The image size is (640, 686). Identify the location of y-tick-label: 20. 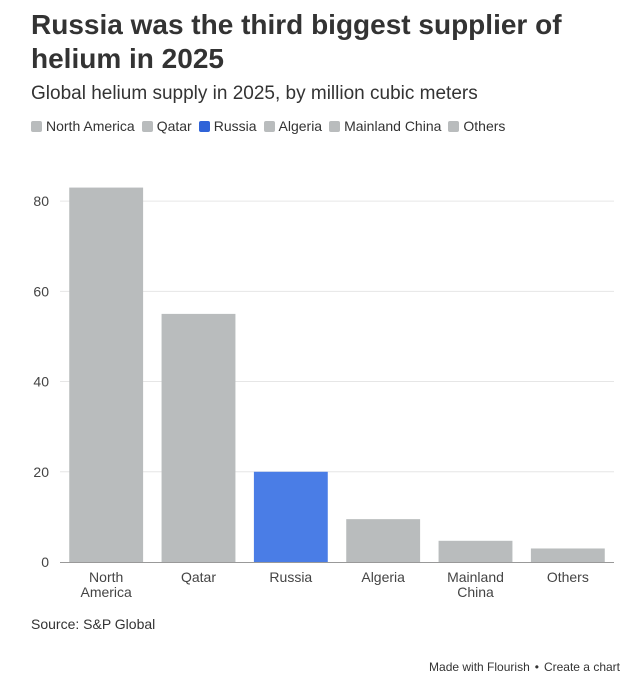
(41, 472).